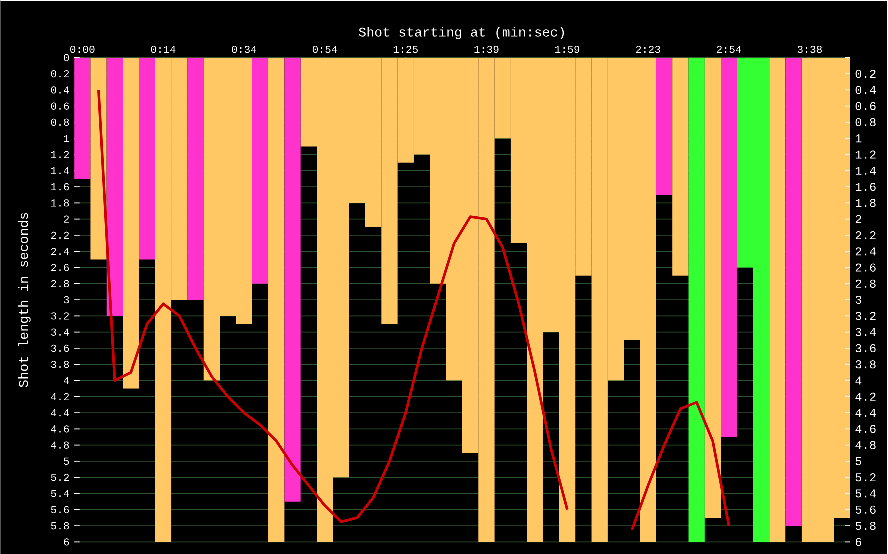 This screenshot has height=554, width=888. What do you see at coordinates (866, 396) in the screenshot?
I see `y2-tick-label: 4.2` at bounding box center [866, 396].